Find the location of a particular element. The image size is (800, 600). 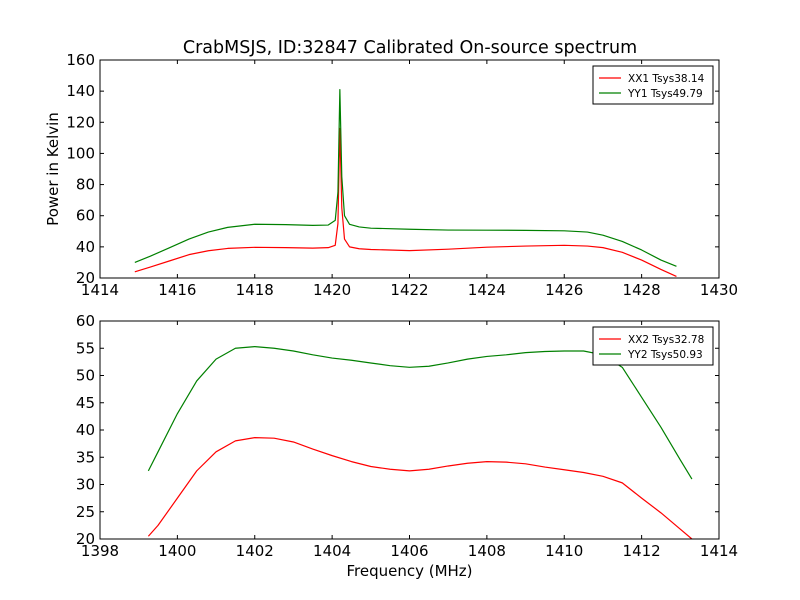

x-tick-label: 1400 is located at coordinates (177, 551).